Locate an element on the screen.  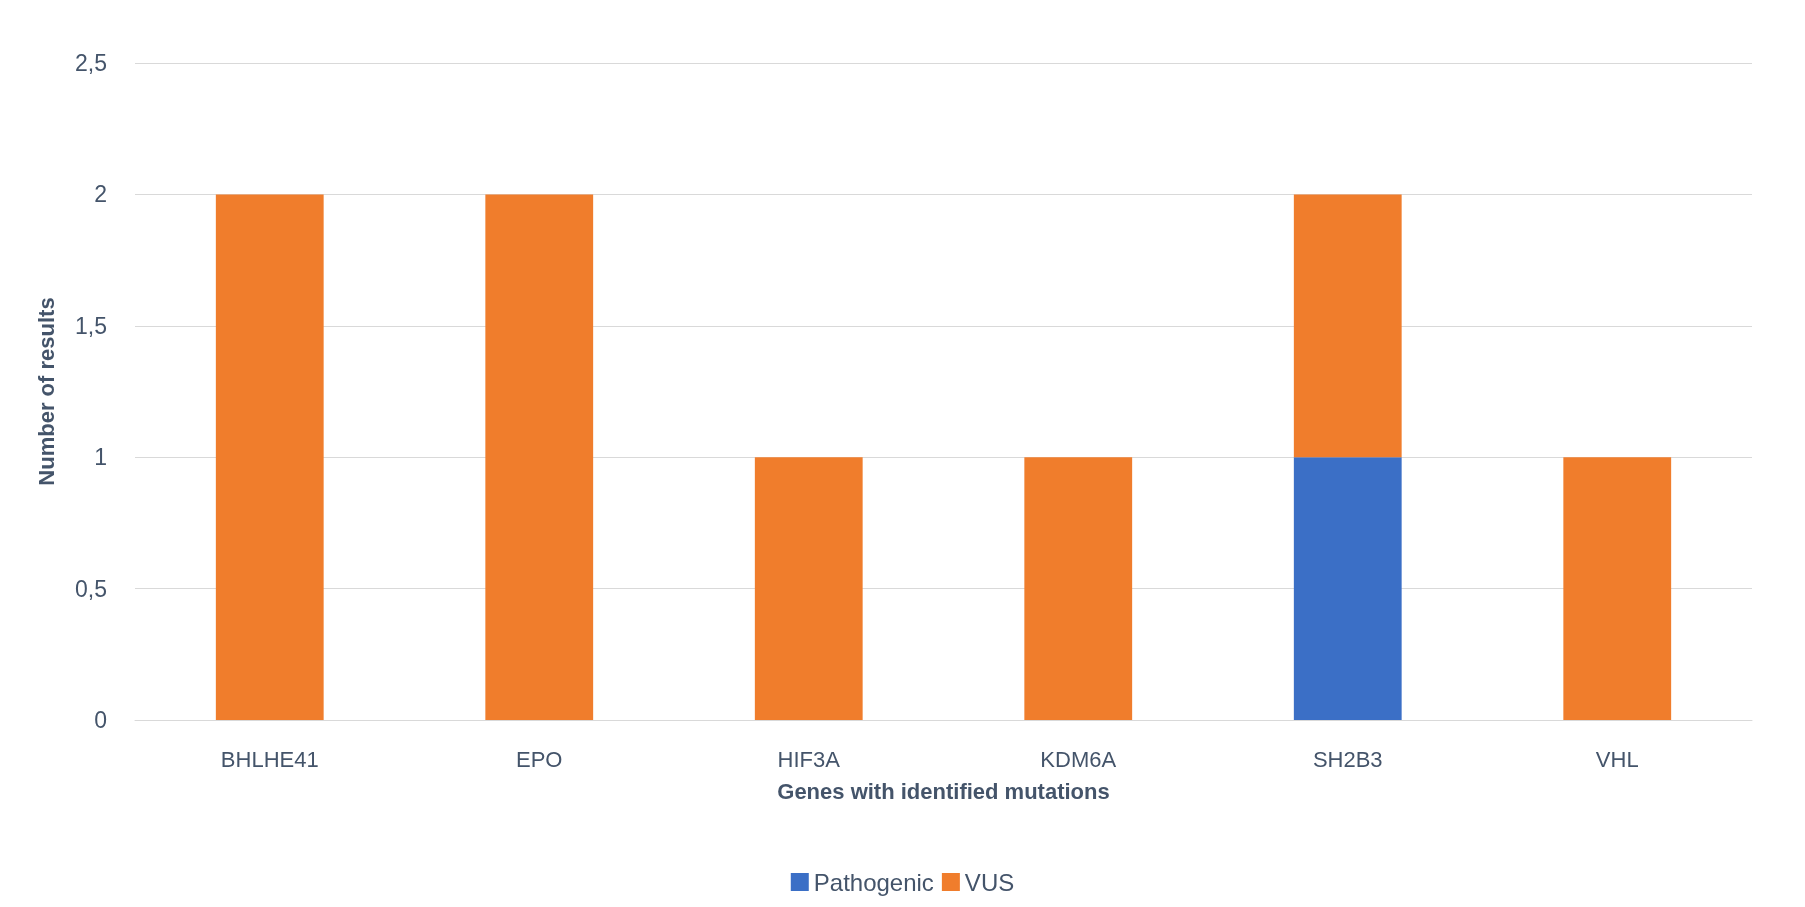
x-tick-label: VHL is located at coordinates (1617, 759).